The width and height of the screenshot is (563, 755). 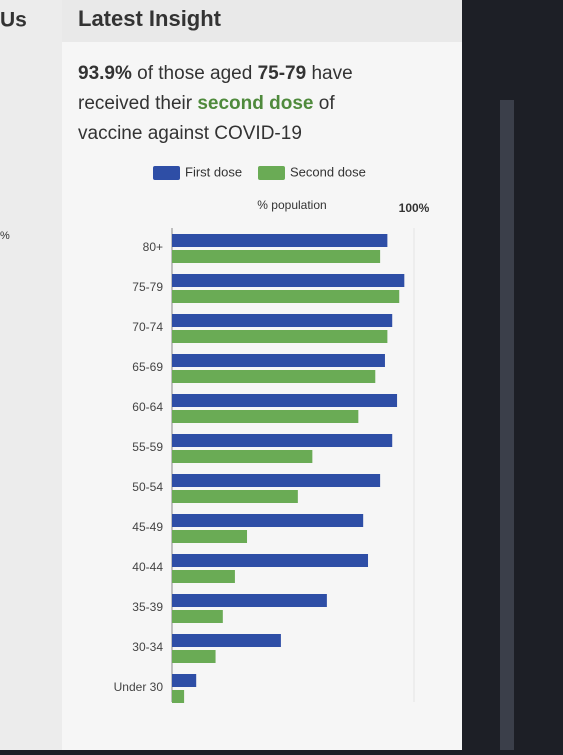 What do you see at coordinates (5, 236) in the screenshot?
I see `side-axis-label: %` at bounding box center [5, 236].